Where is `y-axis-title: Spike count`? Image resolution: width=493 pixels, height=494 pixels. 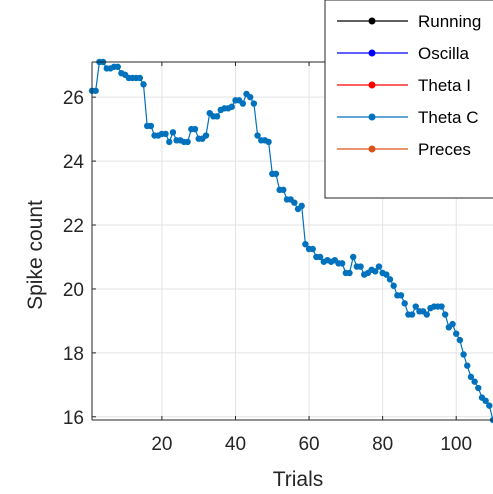
y-axis-title: Spike count is located at coordinates (35, 255).